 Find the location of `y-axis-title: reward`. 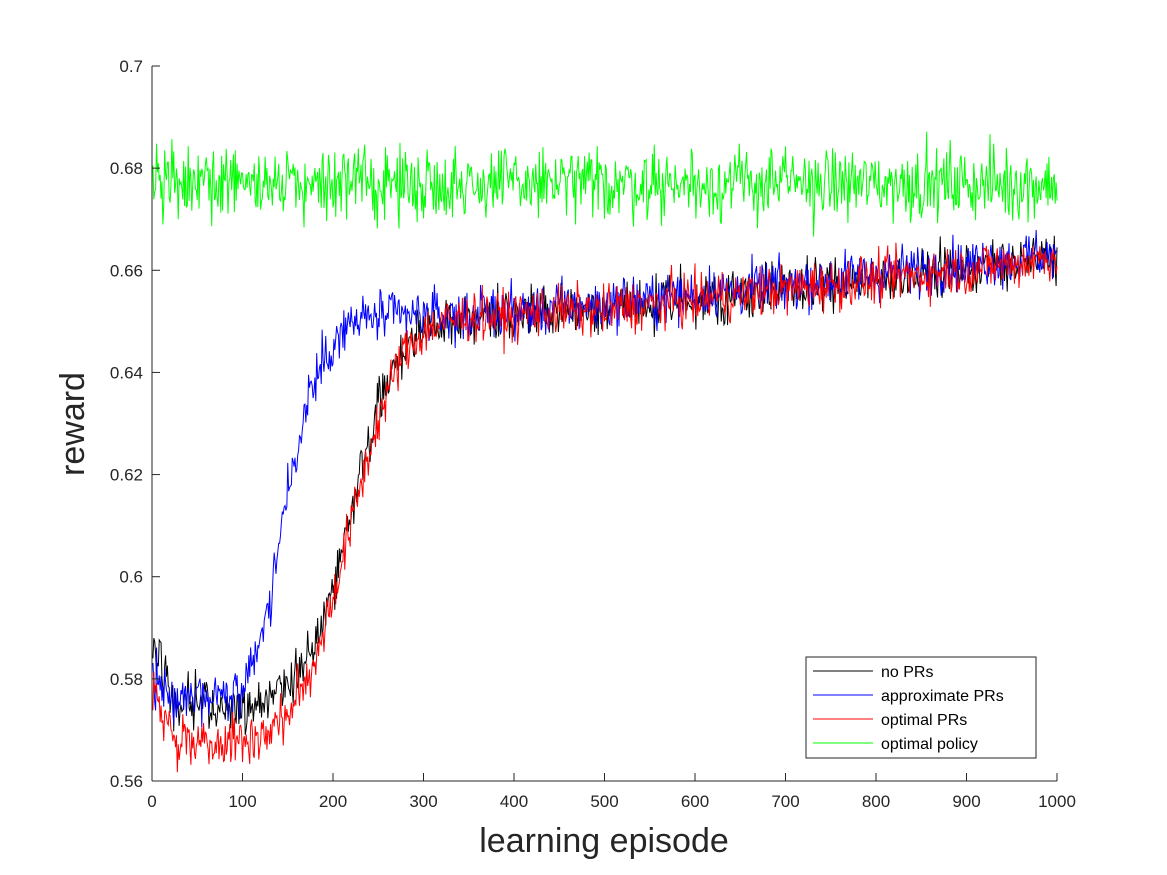

y-axis-title: reward is located at coordinates (73, 424).